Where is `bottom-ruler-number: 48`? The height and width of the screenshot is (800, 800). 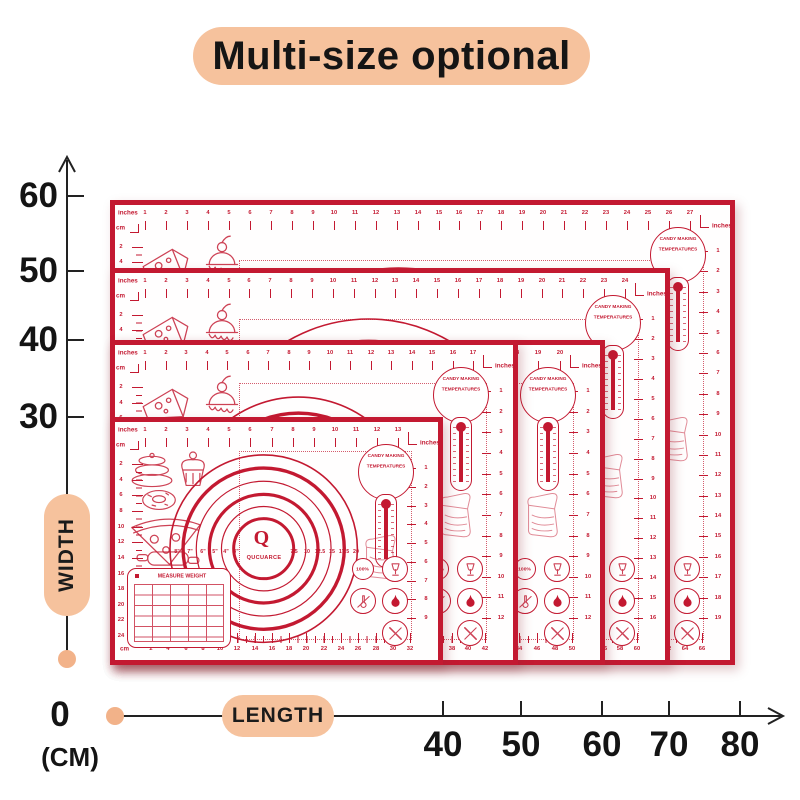 bottom-ruler-number: 48 is located at coordinates (554, 648).